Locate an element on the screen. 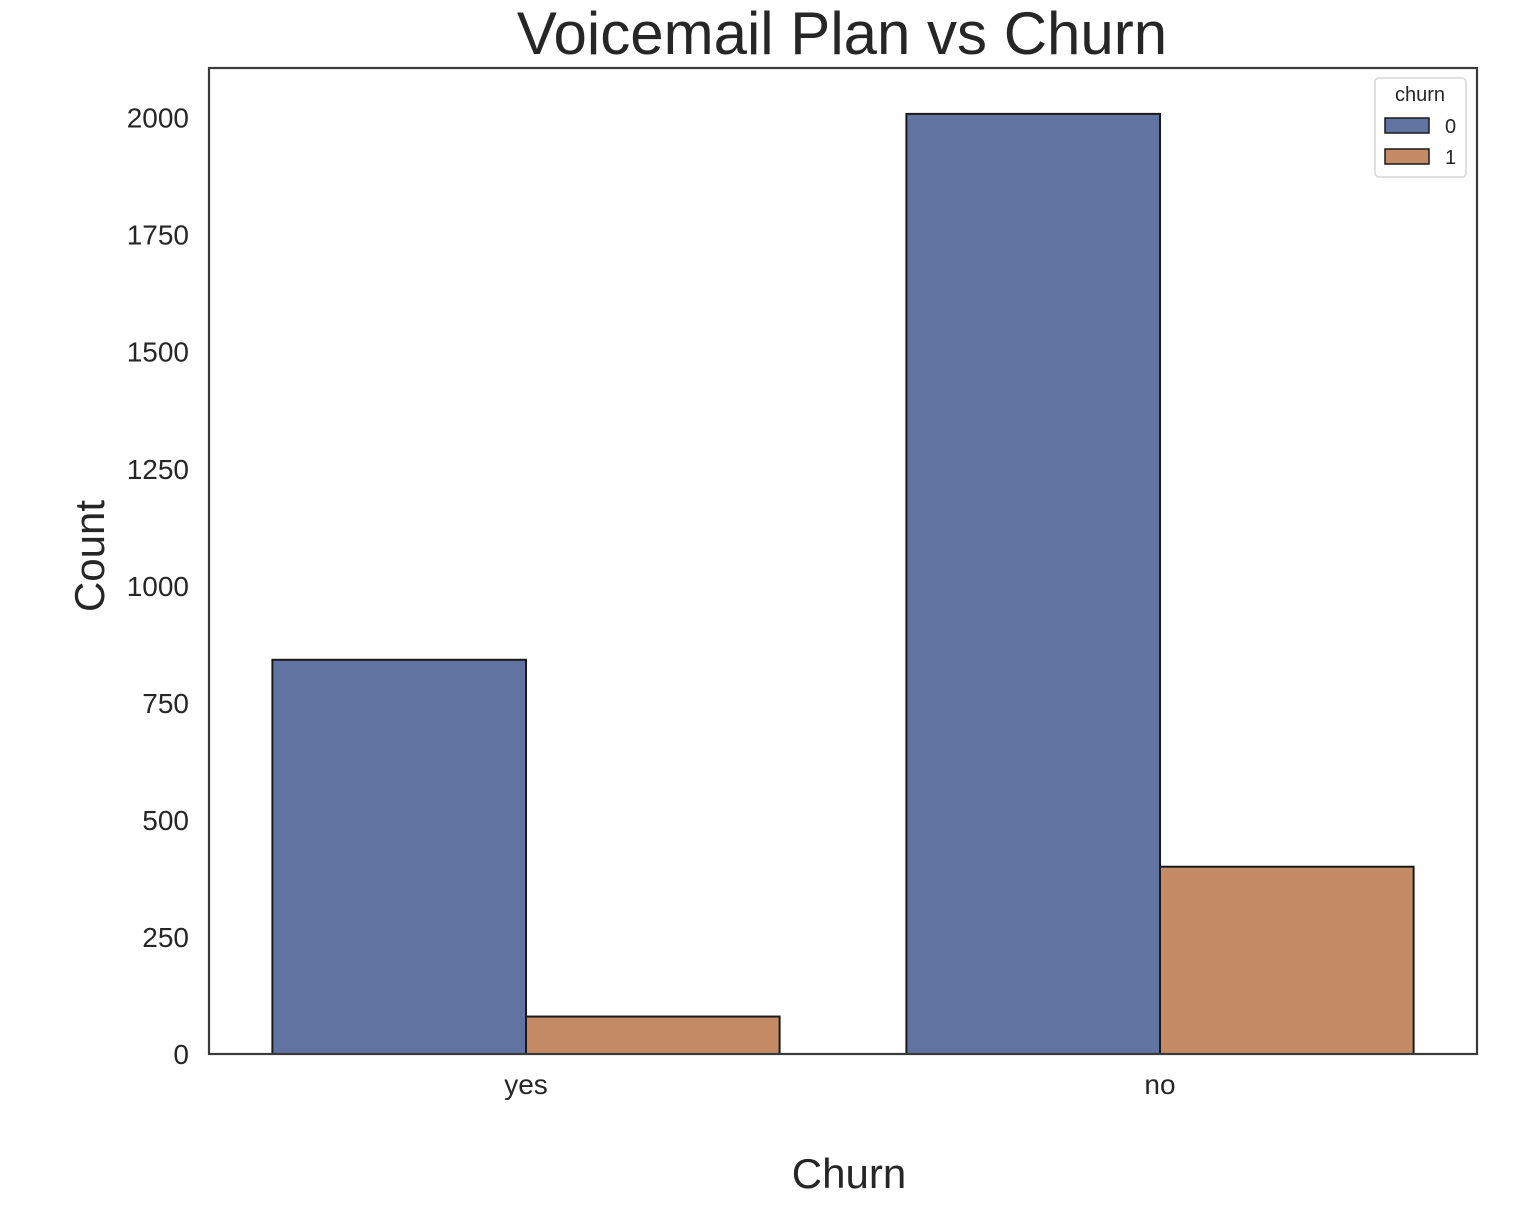  y-axis-label: Count is located at coordinates (89, 556).